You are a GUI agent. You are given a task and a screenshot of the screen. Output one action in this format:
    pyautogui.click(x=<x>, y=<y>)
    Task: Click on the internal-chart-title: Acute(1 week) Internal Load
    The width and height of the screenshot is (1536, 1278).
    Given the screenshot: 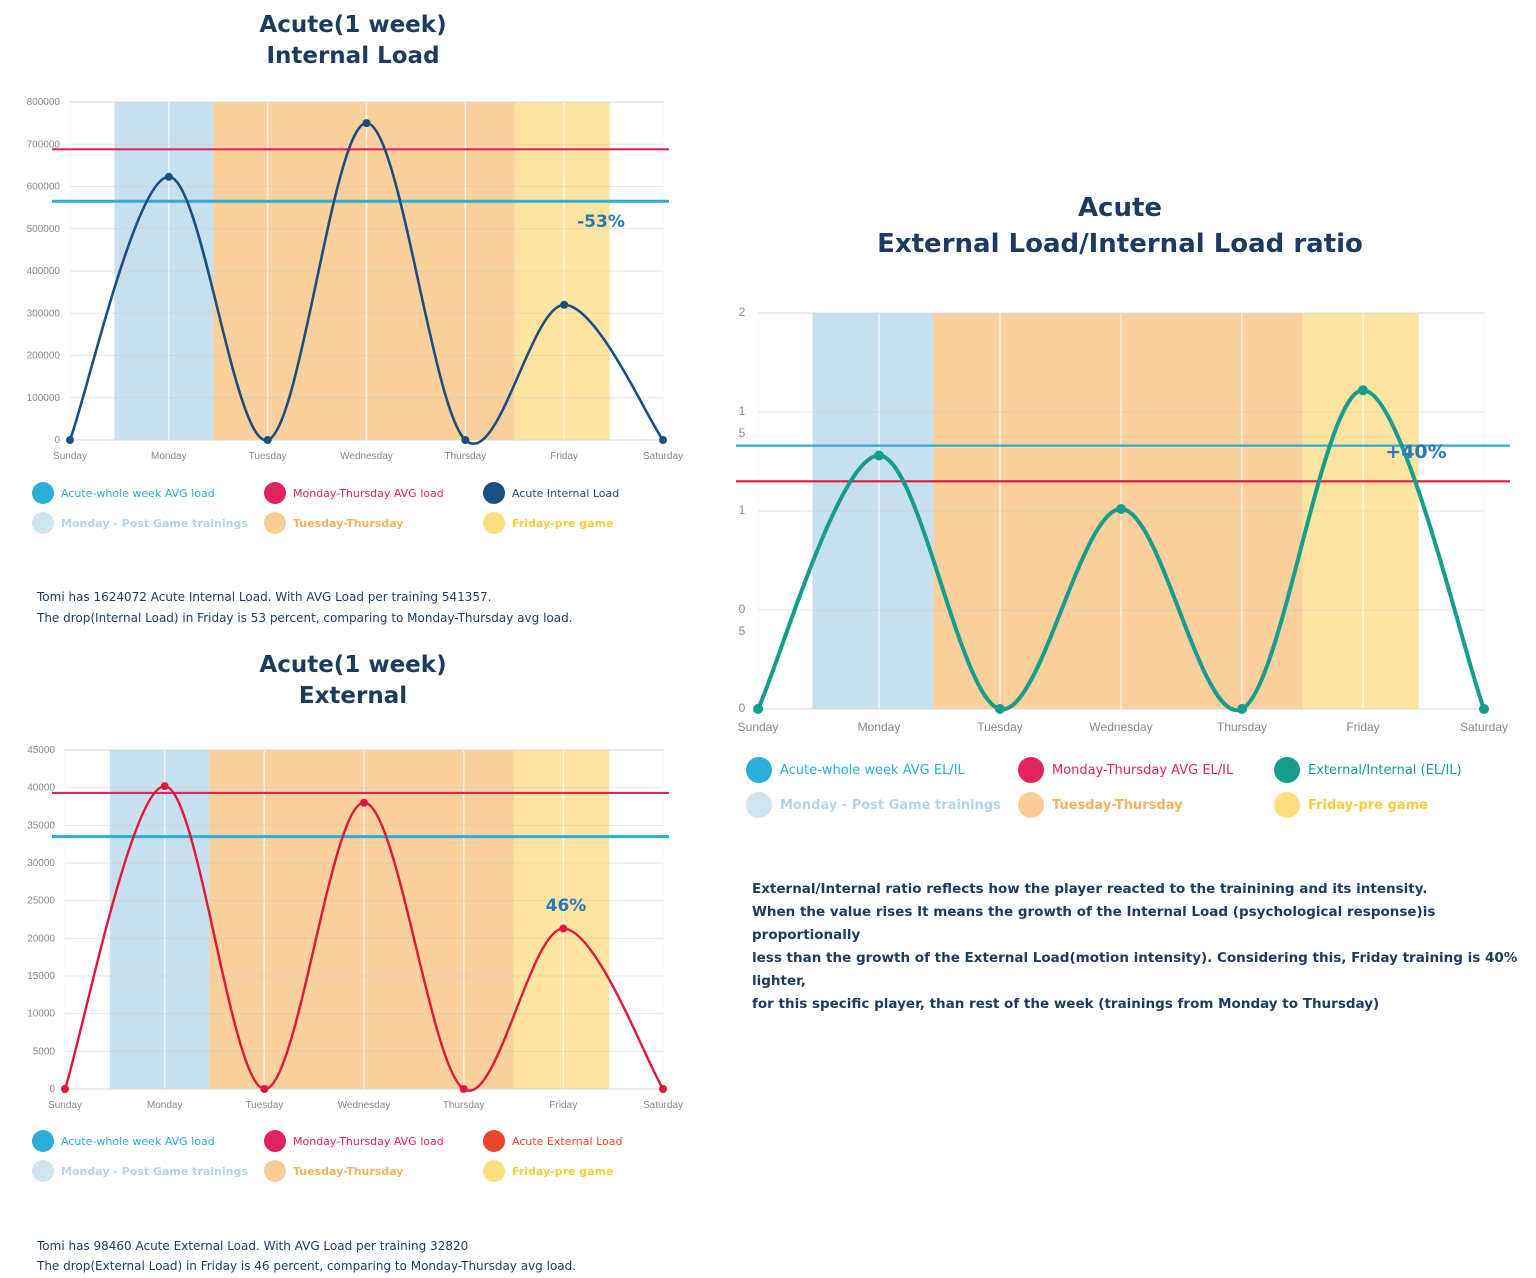 What is the action you would take?
    pyautogui.click(x=353, y=41)
    